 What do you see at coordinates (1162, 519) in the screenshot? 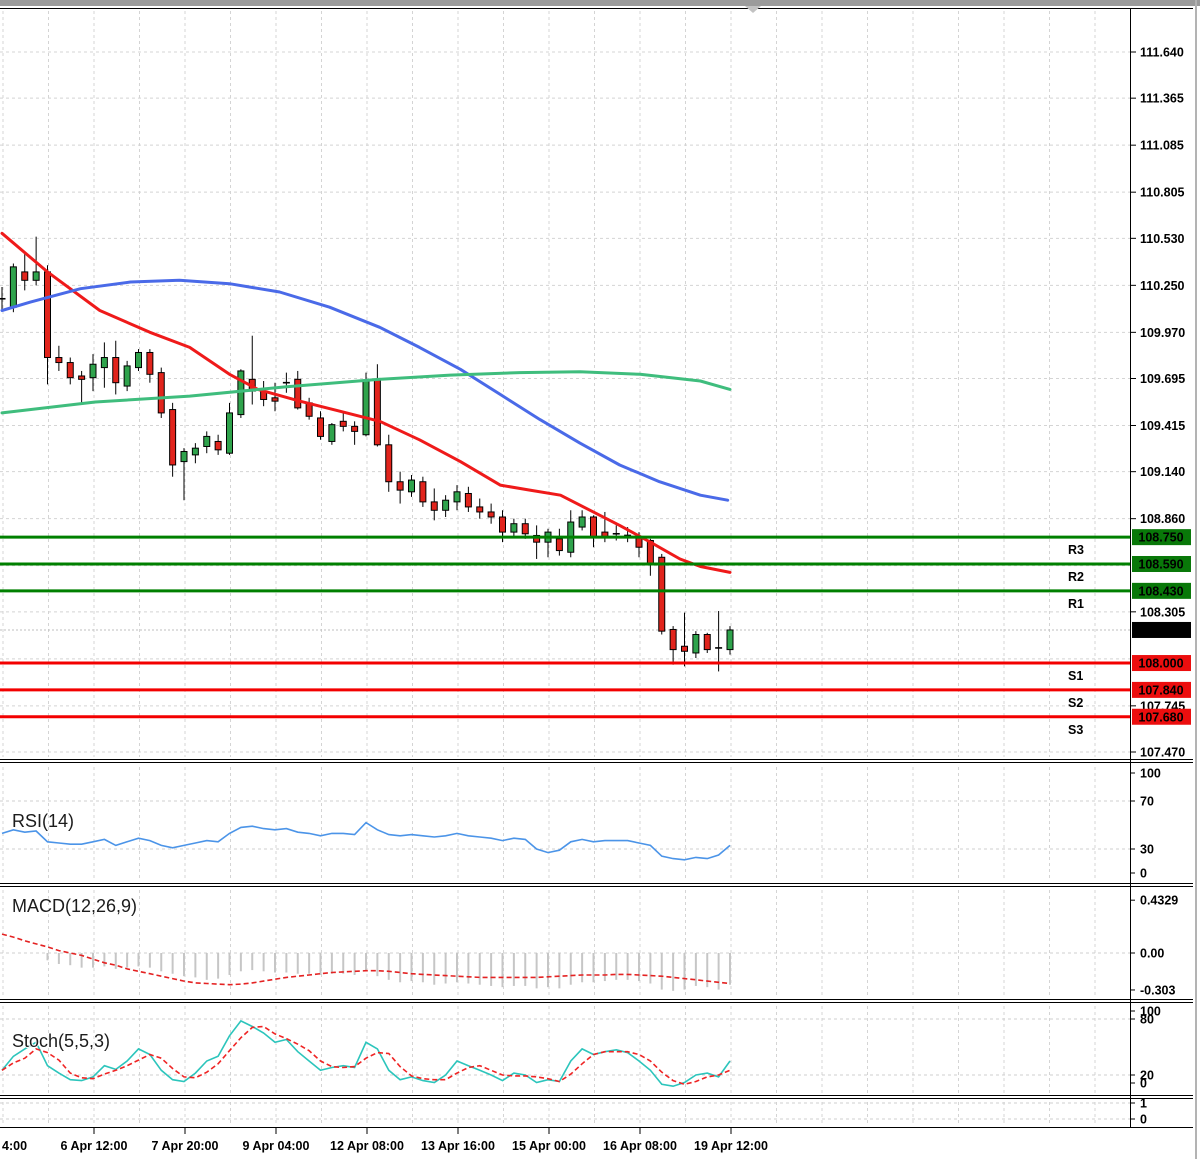
I see `price-axis-label: 108.860` at bounding box center [1162, 519].